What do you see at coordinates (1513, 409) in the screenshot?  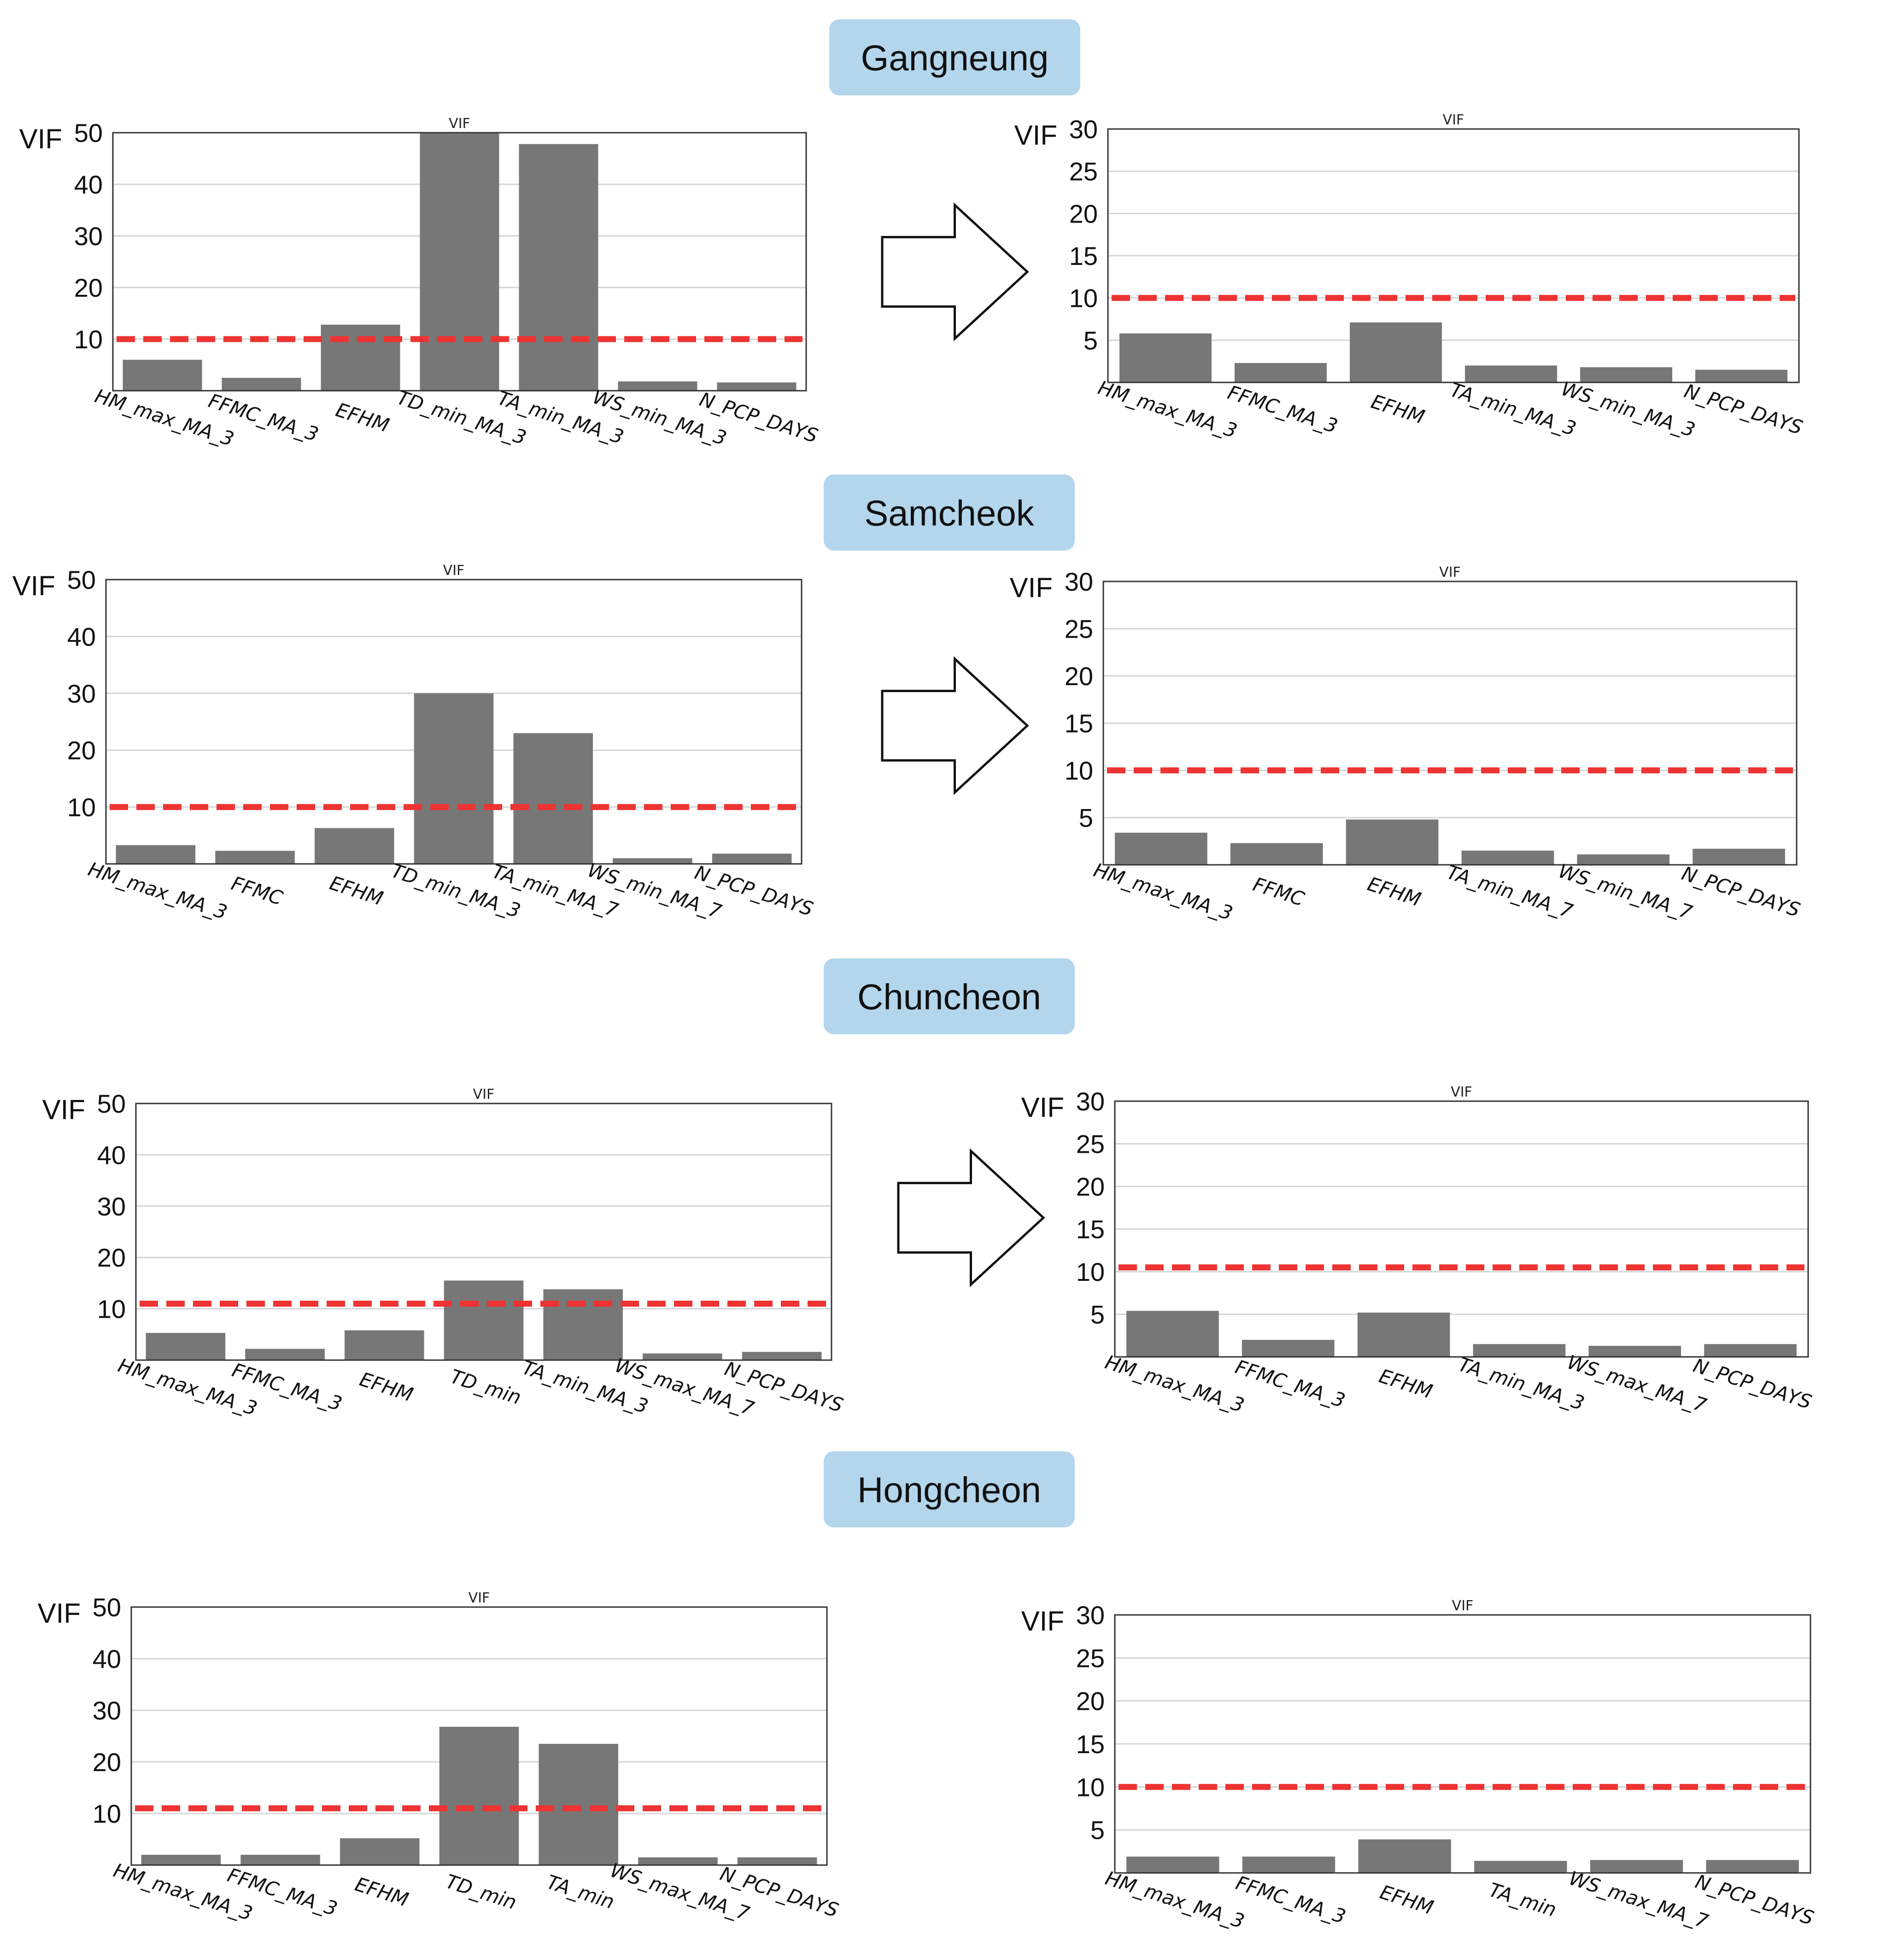 I see `x-tick-label-ta-min-ma-3: TA_min_MA_3` at bounding box center [1513, 409].